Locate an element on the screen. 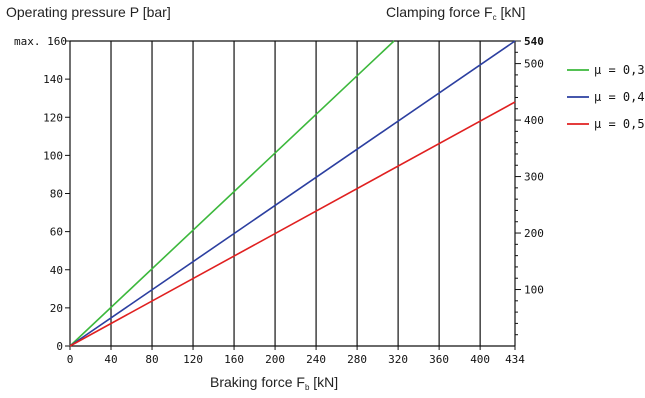 This screenshot has height=398, width=645. left-tick-label-7: 140 is located at coordinates (53, 79).